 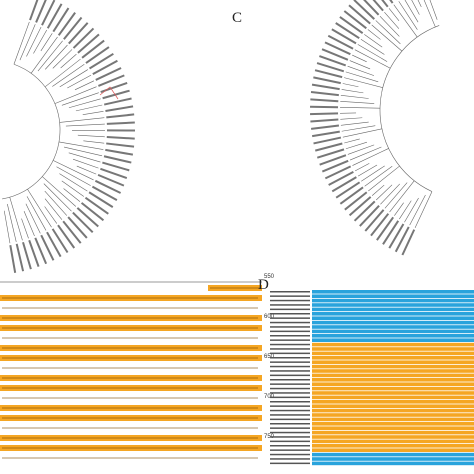 I want to click on panel-label: D, so click(x=263, y=285).